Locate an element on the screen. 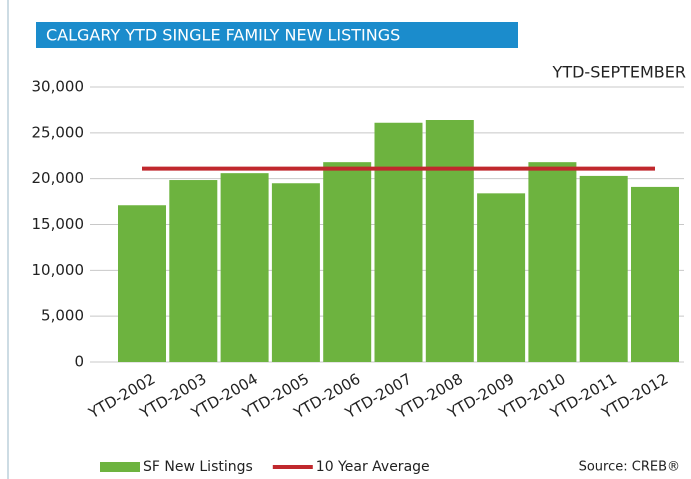  y-tick-label: 15,000 is located at coordinates (58, 224).